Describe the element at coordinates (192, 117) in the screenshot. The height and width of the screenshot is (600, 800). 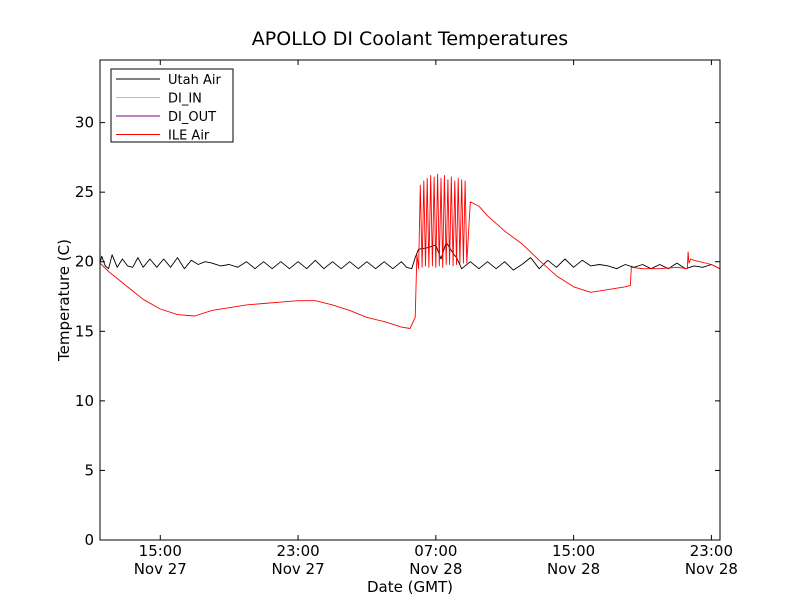
I see `legend-label-di-out: DI_OUT` at that location.